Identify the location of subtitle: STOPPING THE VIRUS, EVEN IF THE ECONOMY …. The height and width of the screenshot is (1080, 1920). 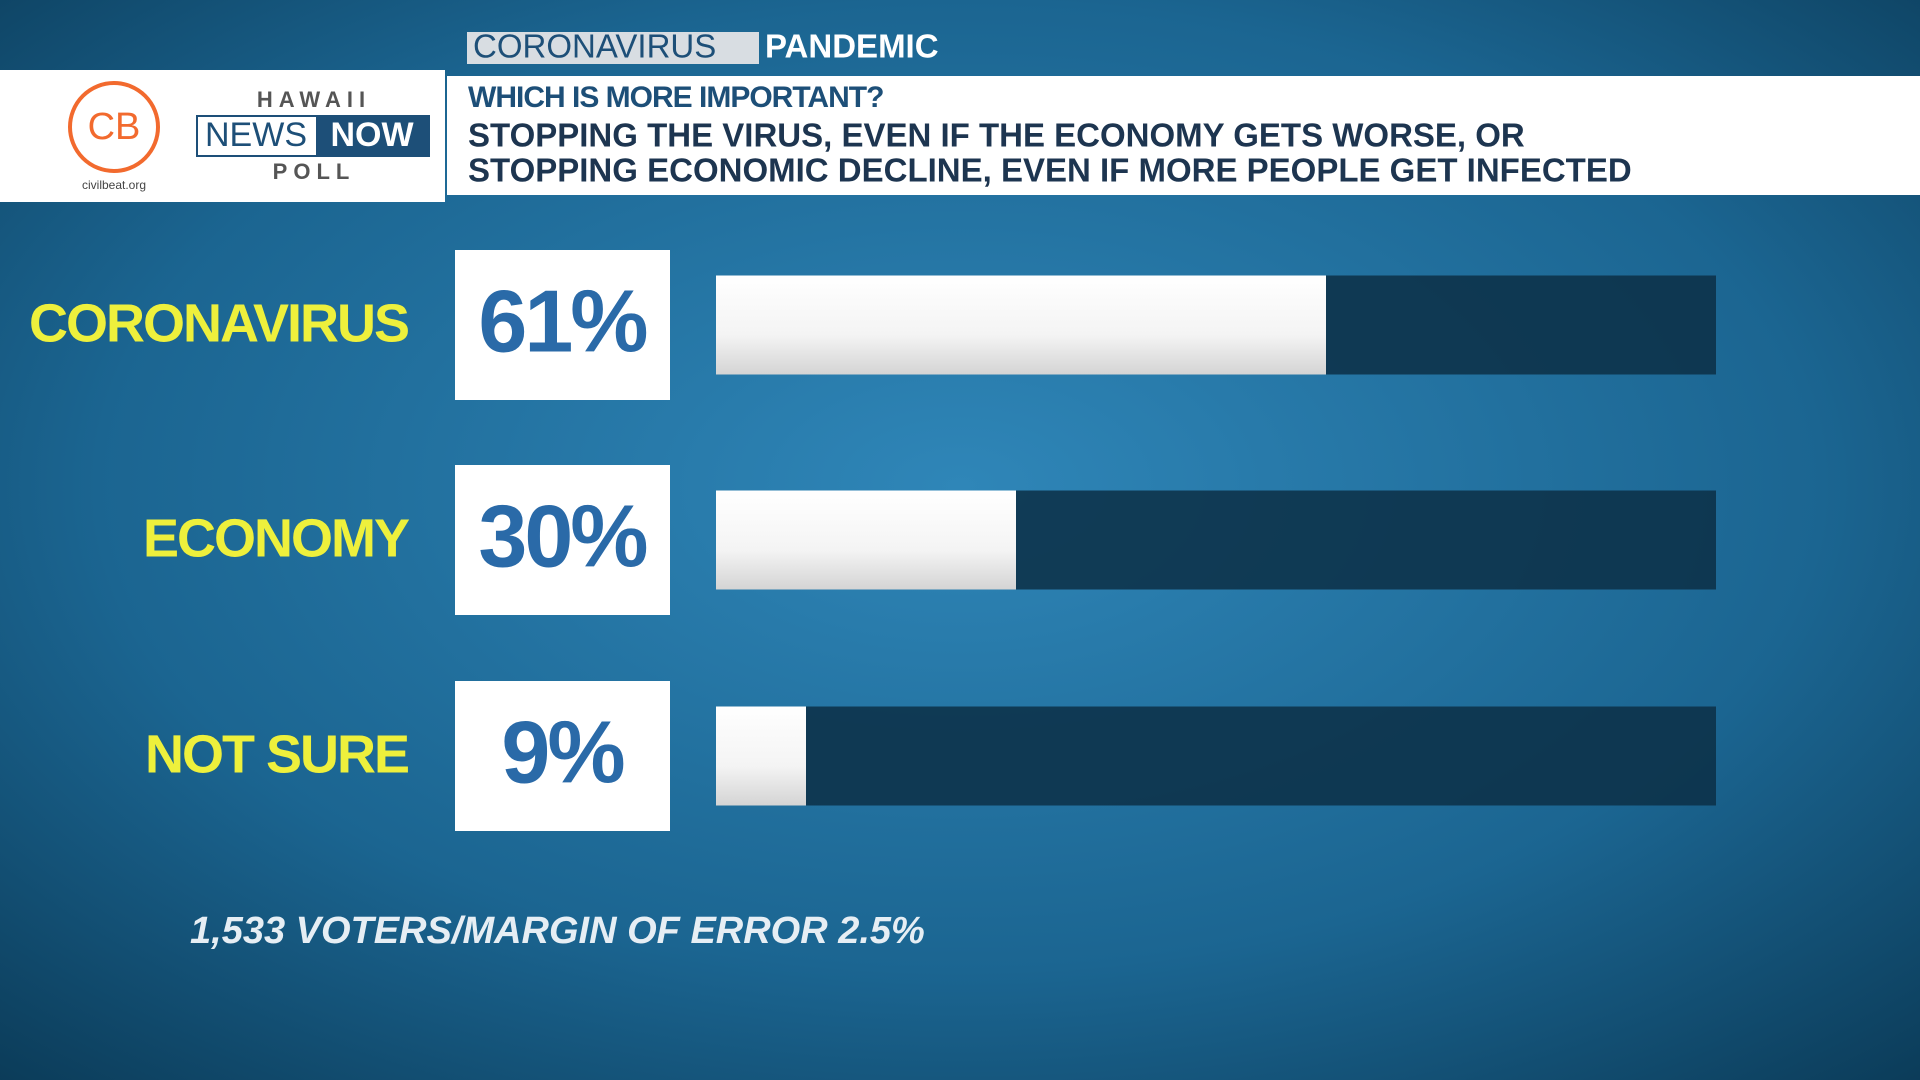
(996, 135).